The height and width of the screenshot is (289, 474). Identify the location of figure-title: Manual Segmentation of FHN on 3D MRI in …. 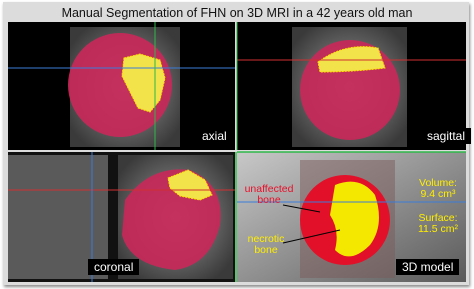
(237, 13).